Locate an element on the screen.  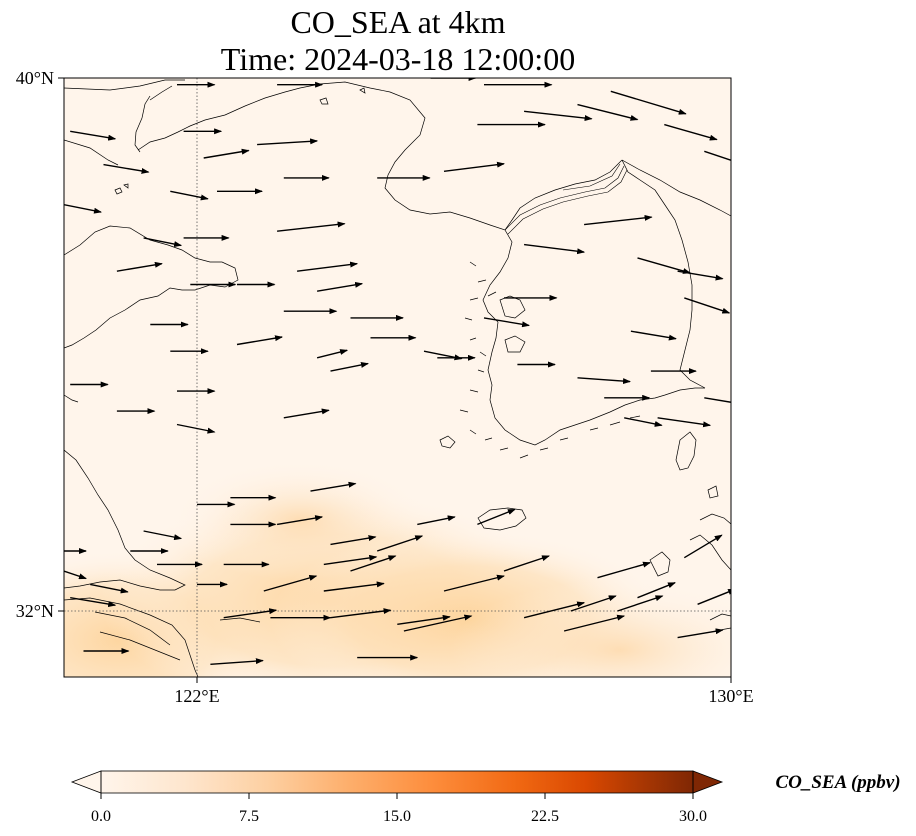
colorbar-tick-label: 30.0 is located at coordinates (693, 816).